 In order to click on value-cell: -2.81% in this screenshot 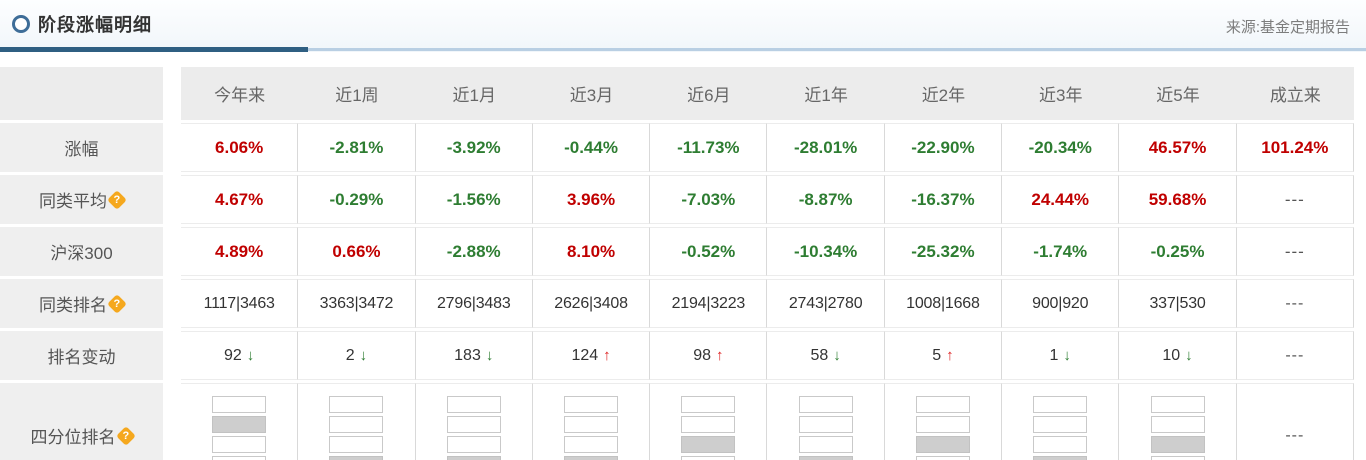, I will do `click(357, 147)`.